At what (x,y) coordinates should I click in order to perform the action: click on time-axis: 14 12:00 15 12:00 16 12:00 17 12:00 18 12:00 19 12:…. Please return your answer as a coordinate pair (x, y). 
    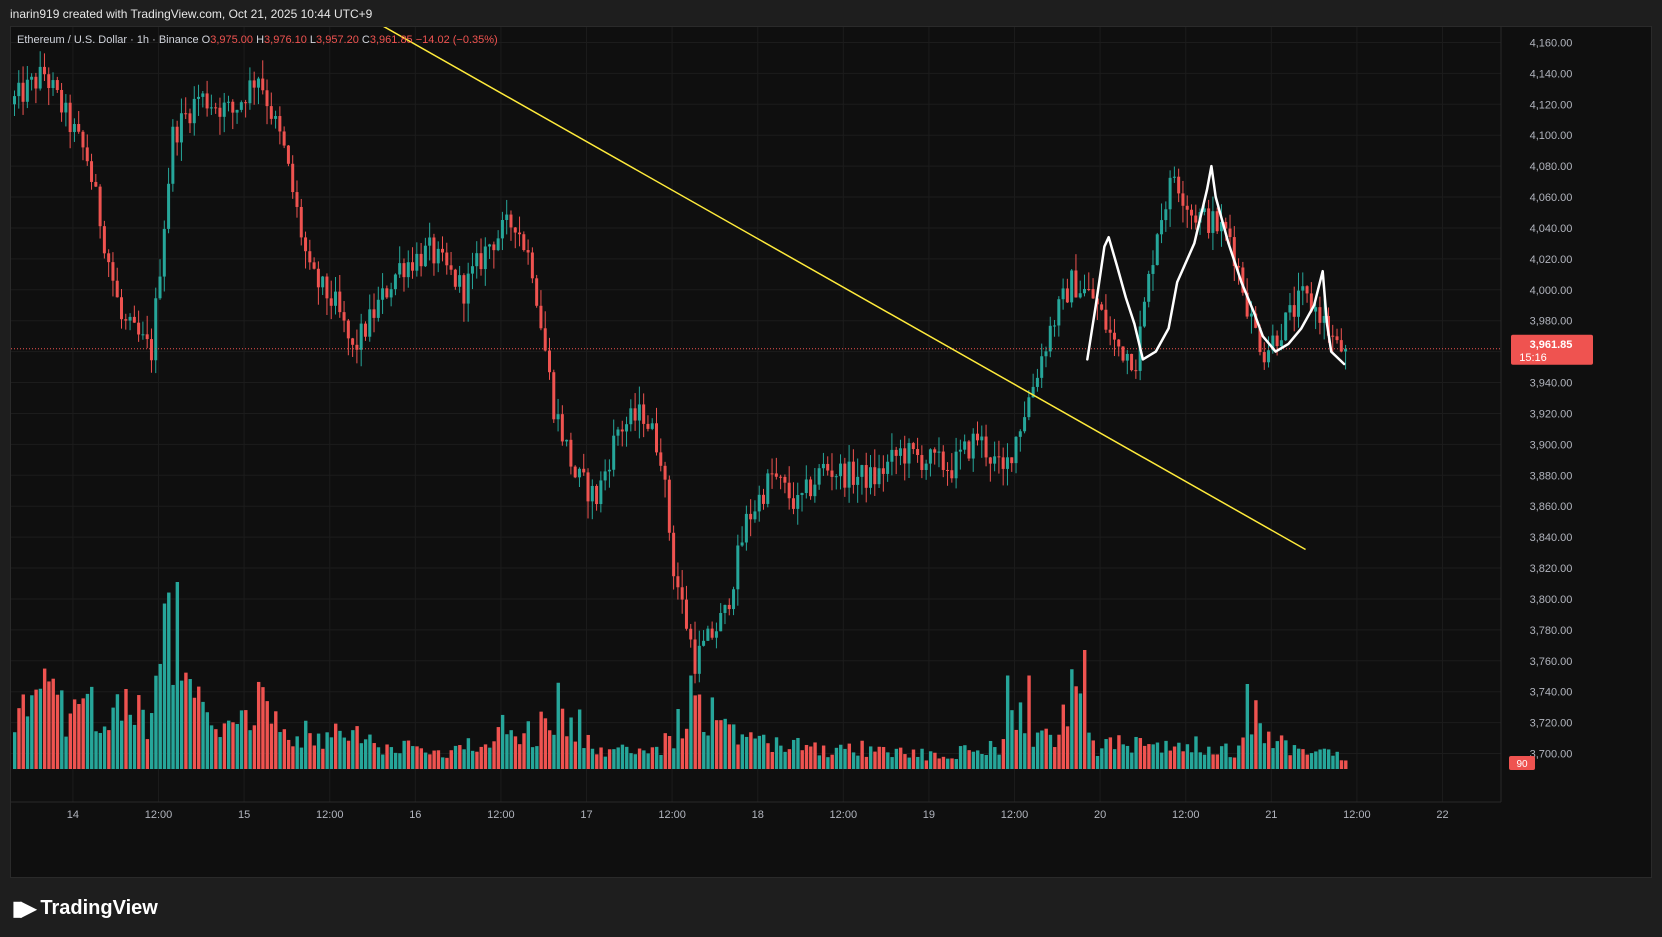
    Looking at the image, I should click on (758, 815).